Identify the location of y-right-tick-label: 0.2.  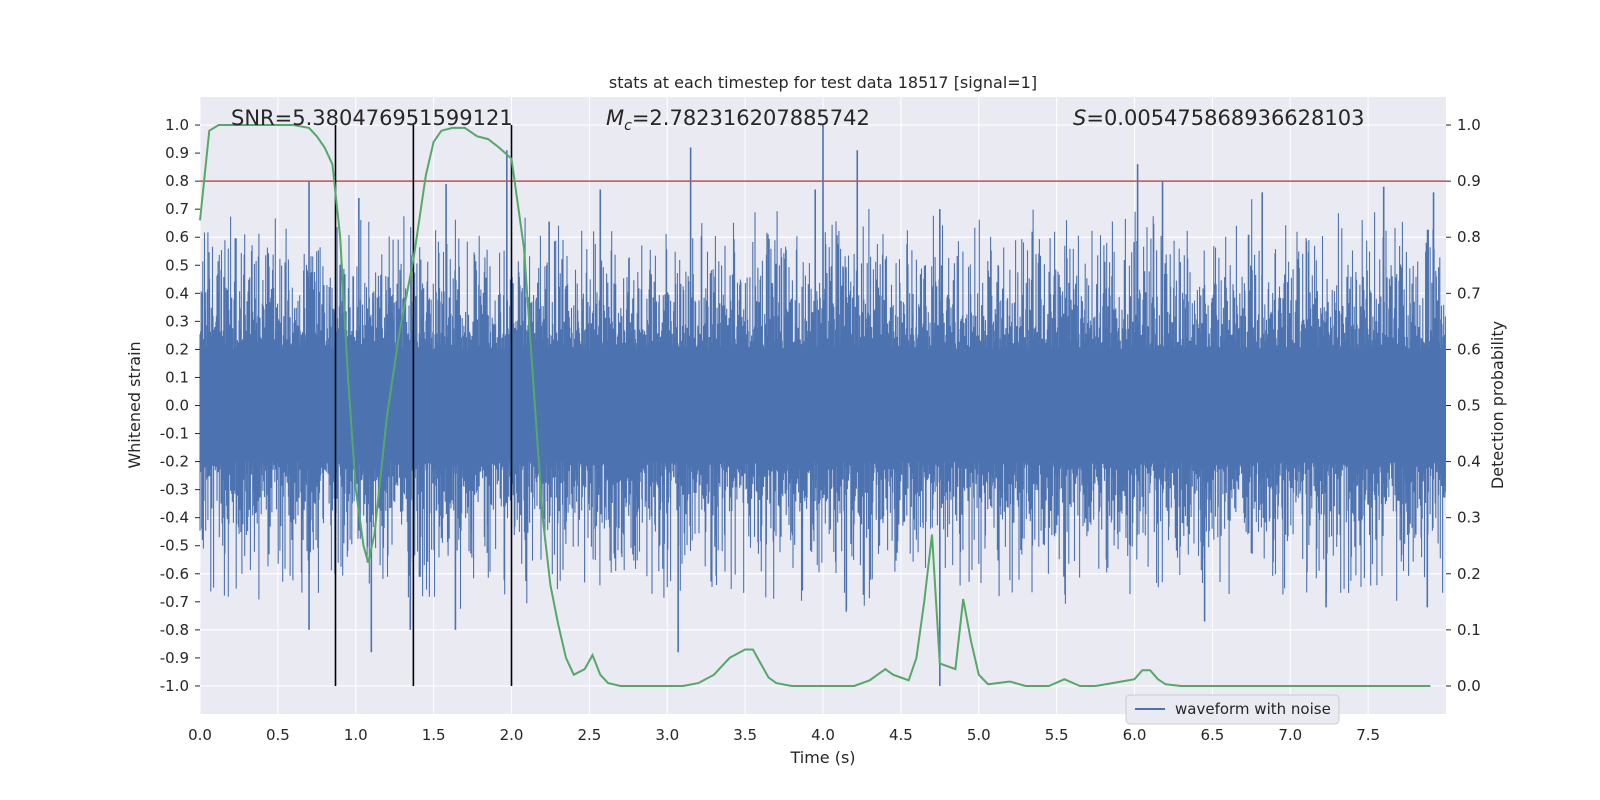
(1469, 574).